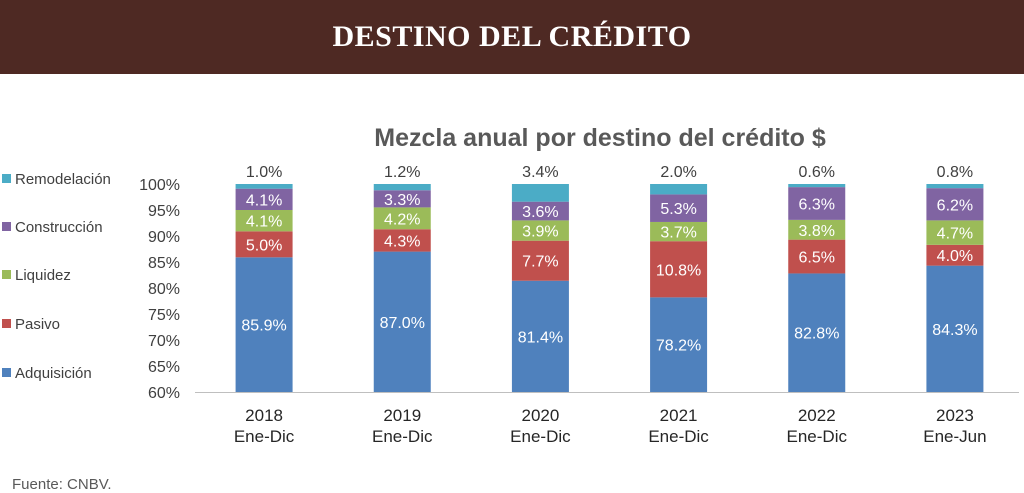 The image size is (1024, 493). I want to click on legend-label: Pasivo, so click(37, 324).